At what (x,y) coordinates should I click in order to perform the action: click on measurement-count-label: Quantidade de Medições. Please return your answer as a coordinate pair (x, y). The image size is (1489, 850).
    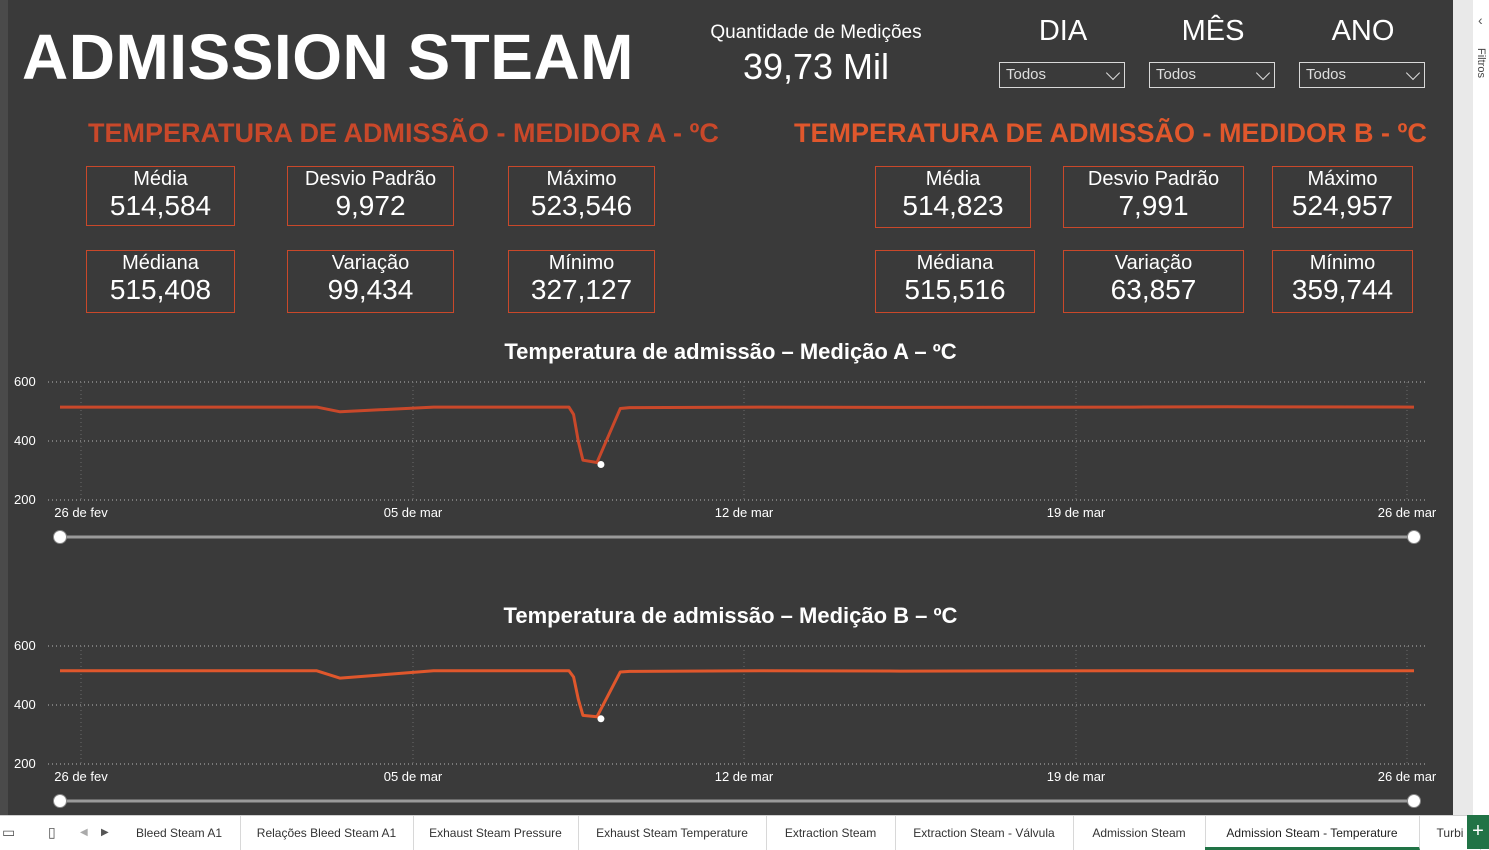
    Looking at the image, I should click on (816, 32).